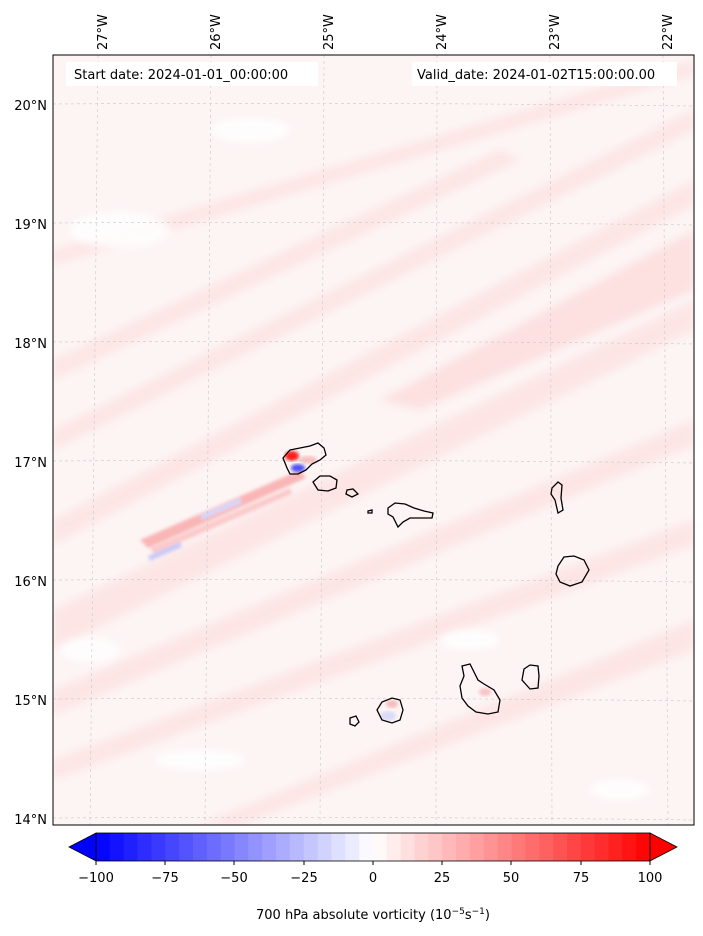 Image resolution: width=703 pixels, height=936 pixels. Describe the element at coordinates (650, 878) in the screenshot. I see `colorbar-tick-label: 100` at that location.